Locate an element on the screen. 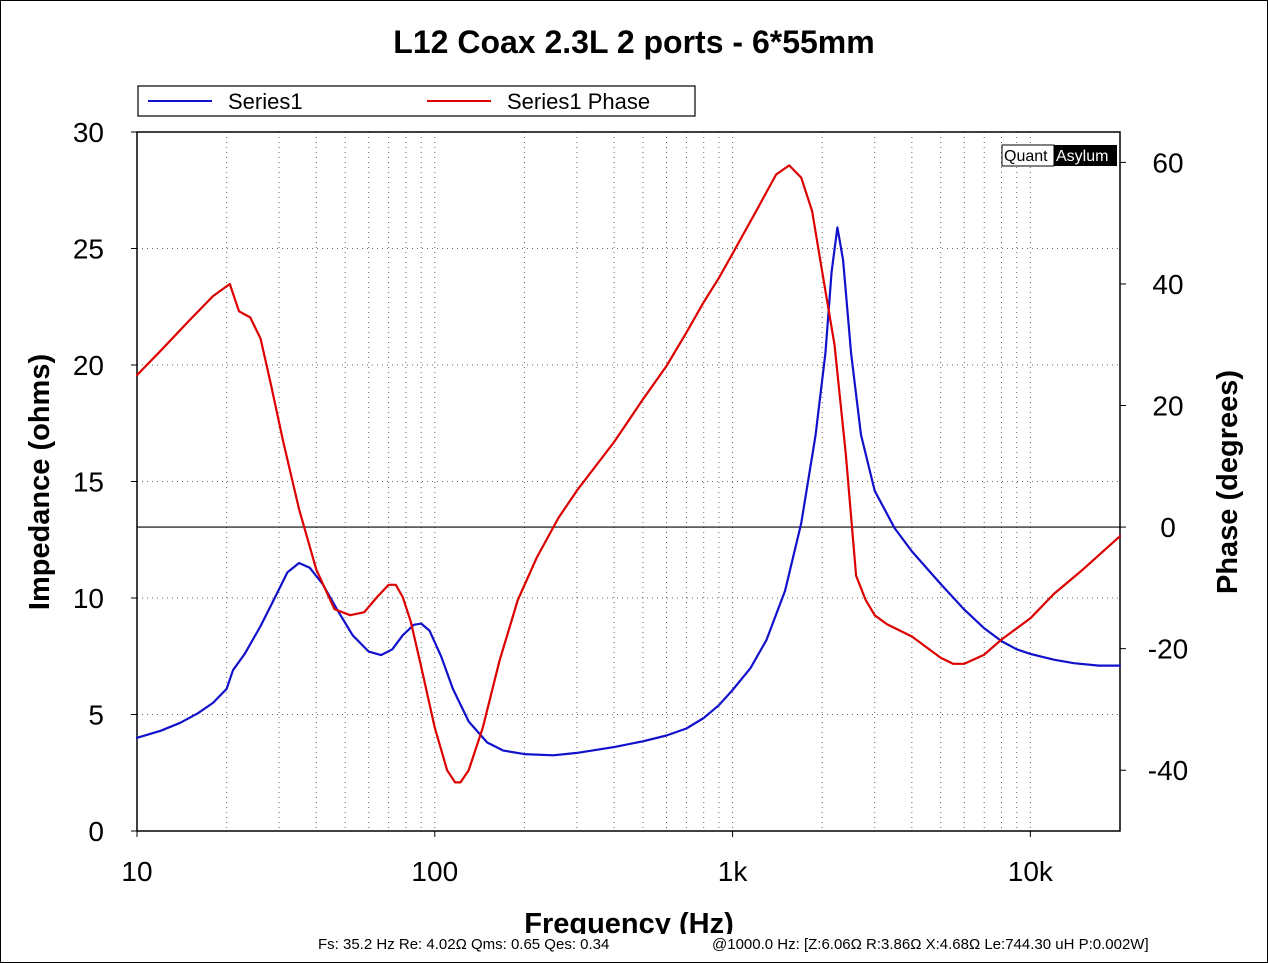 This screenshot has width=1268, height=963. y2-tick-label: 0 is located at coordinates (1168, 527).